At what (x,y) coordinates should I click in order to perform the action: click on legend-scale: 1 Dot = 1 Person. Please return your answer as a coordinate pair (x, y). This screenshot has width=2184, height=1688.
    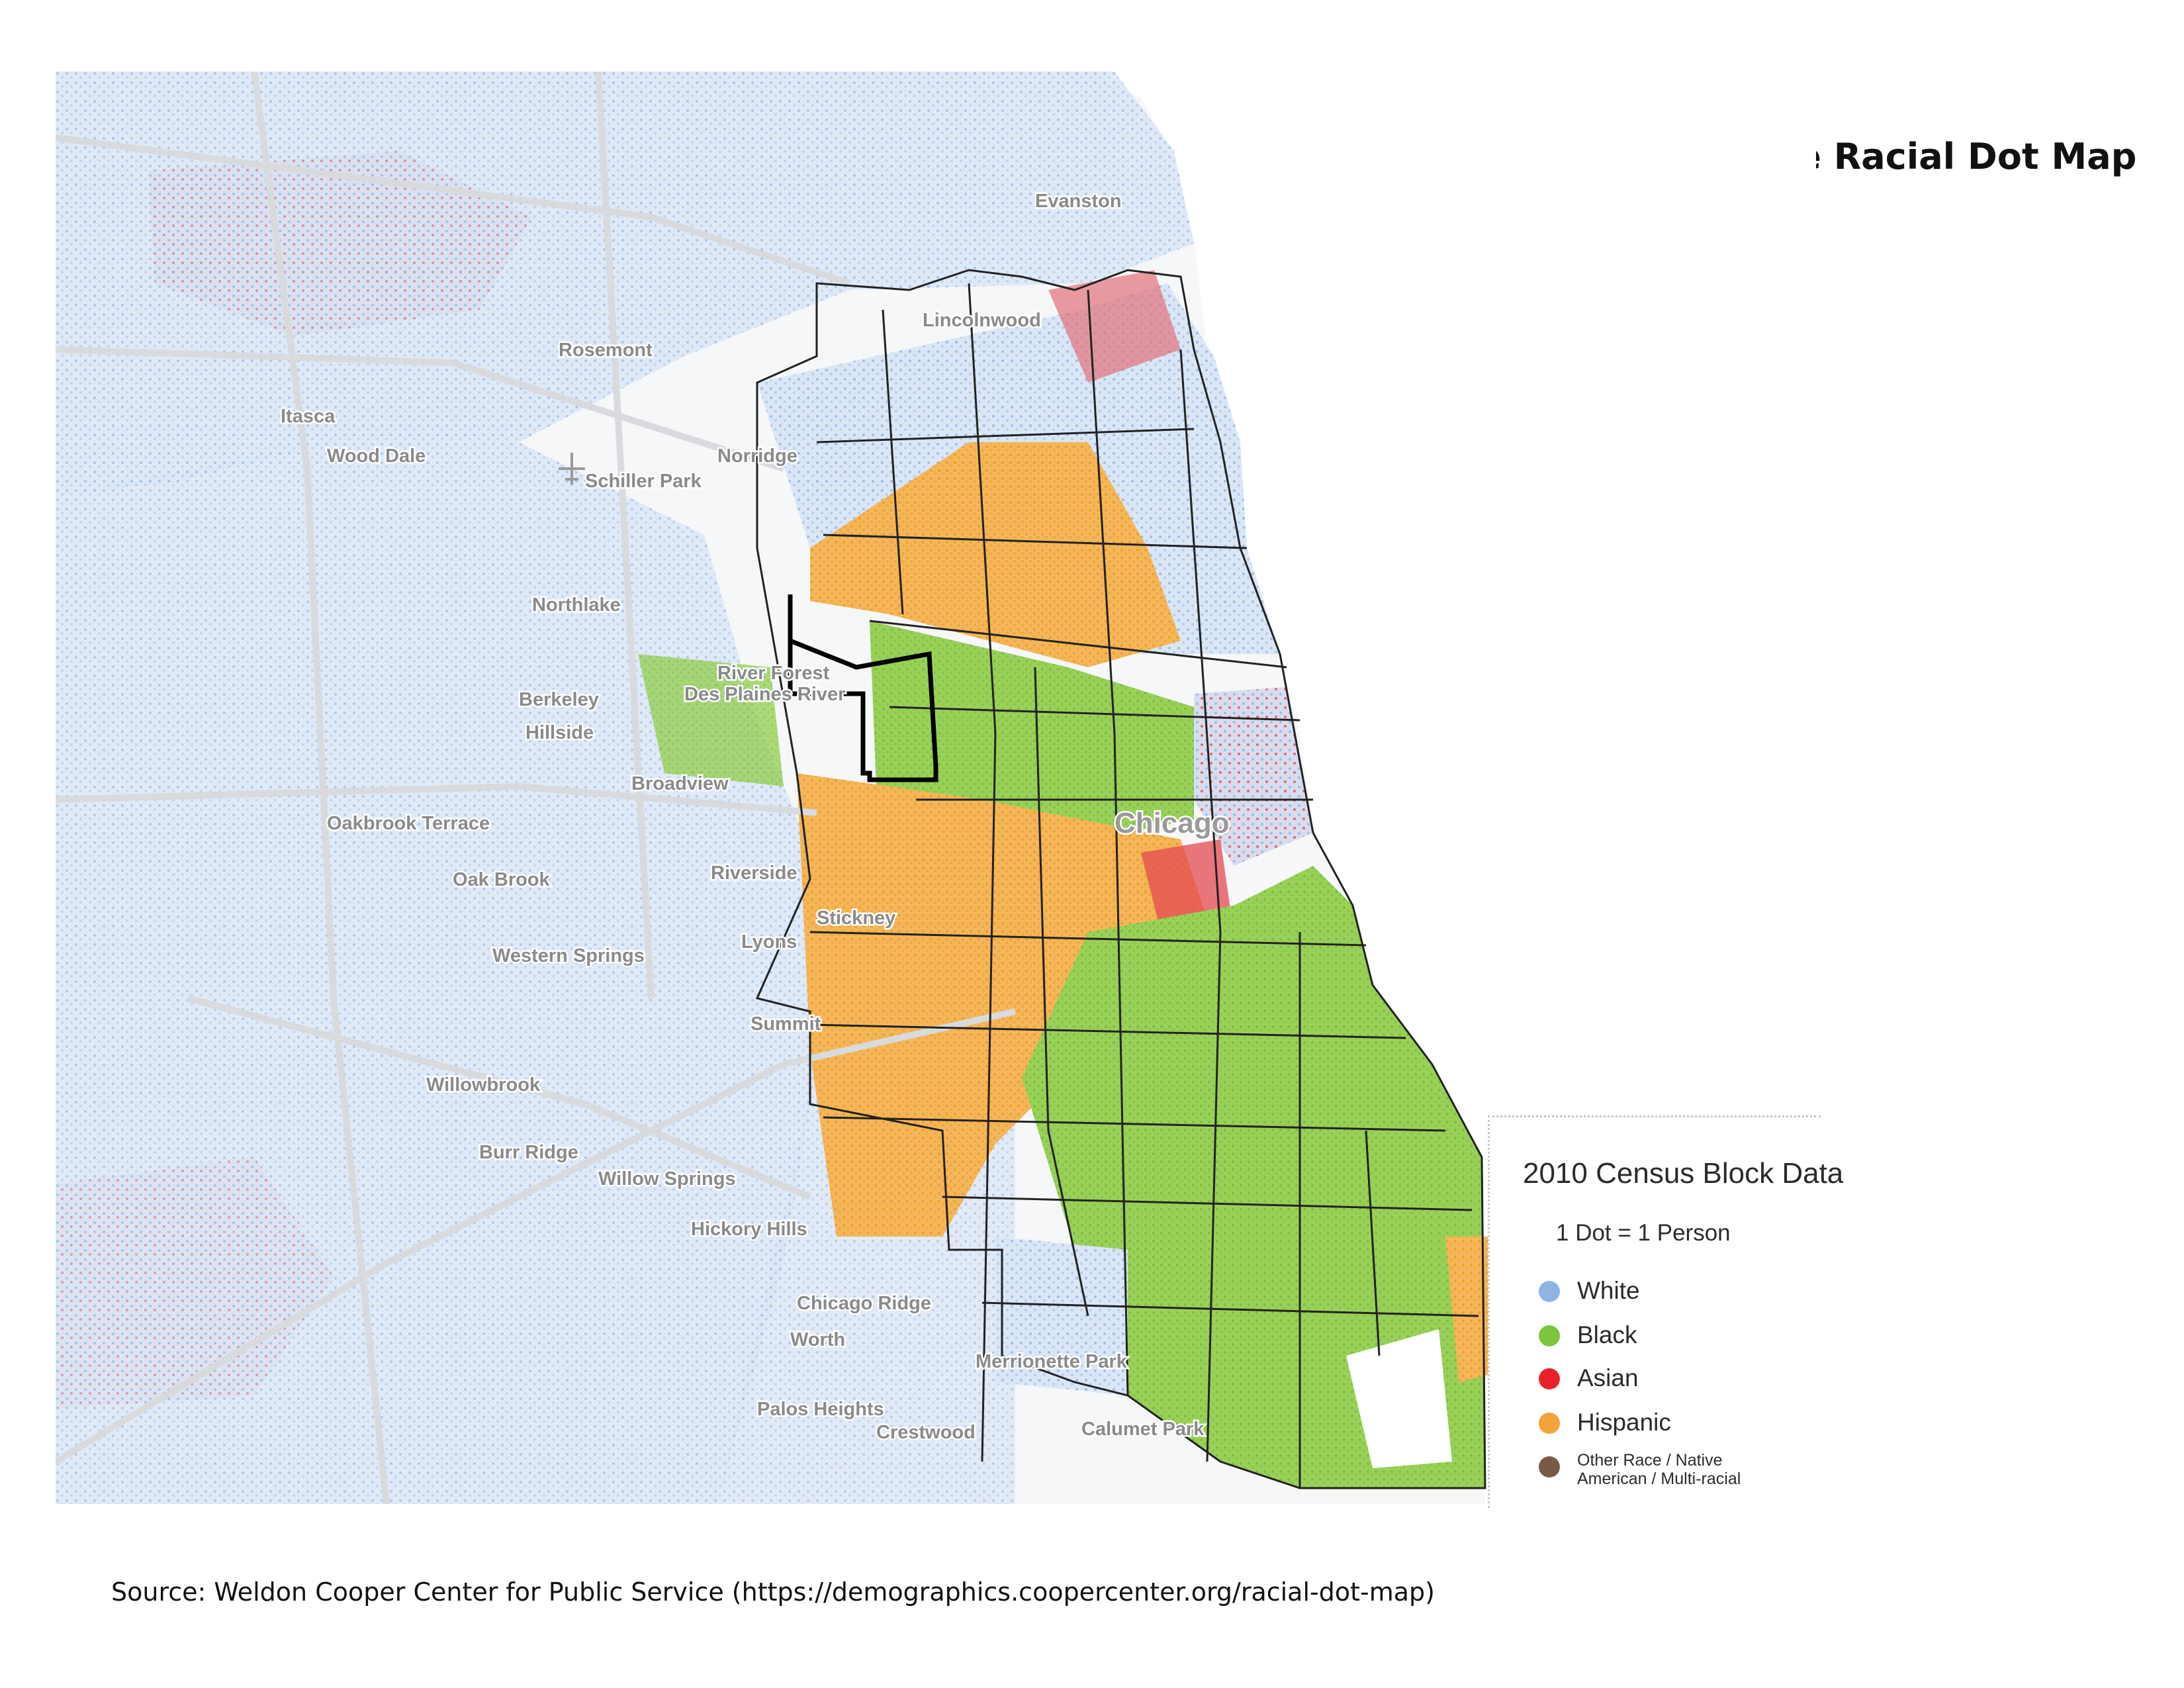
    Looking at the image, I should click on (1644, 1233).